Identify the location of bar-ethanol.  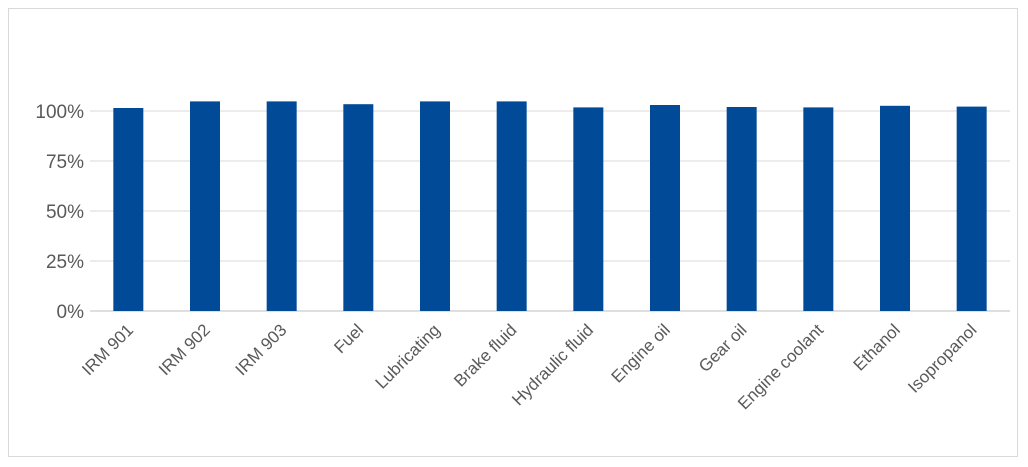
(895, 208).